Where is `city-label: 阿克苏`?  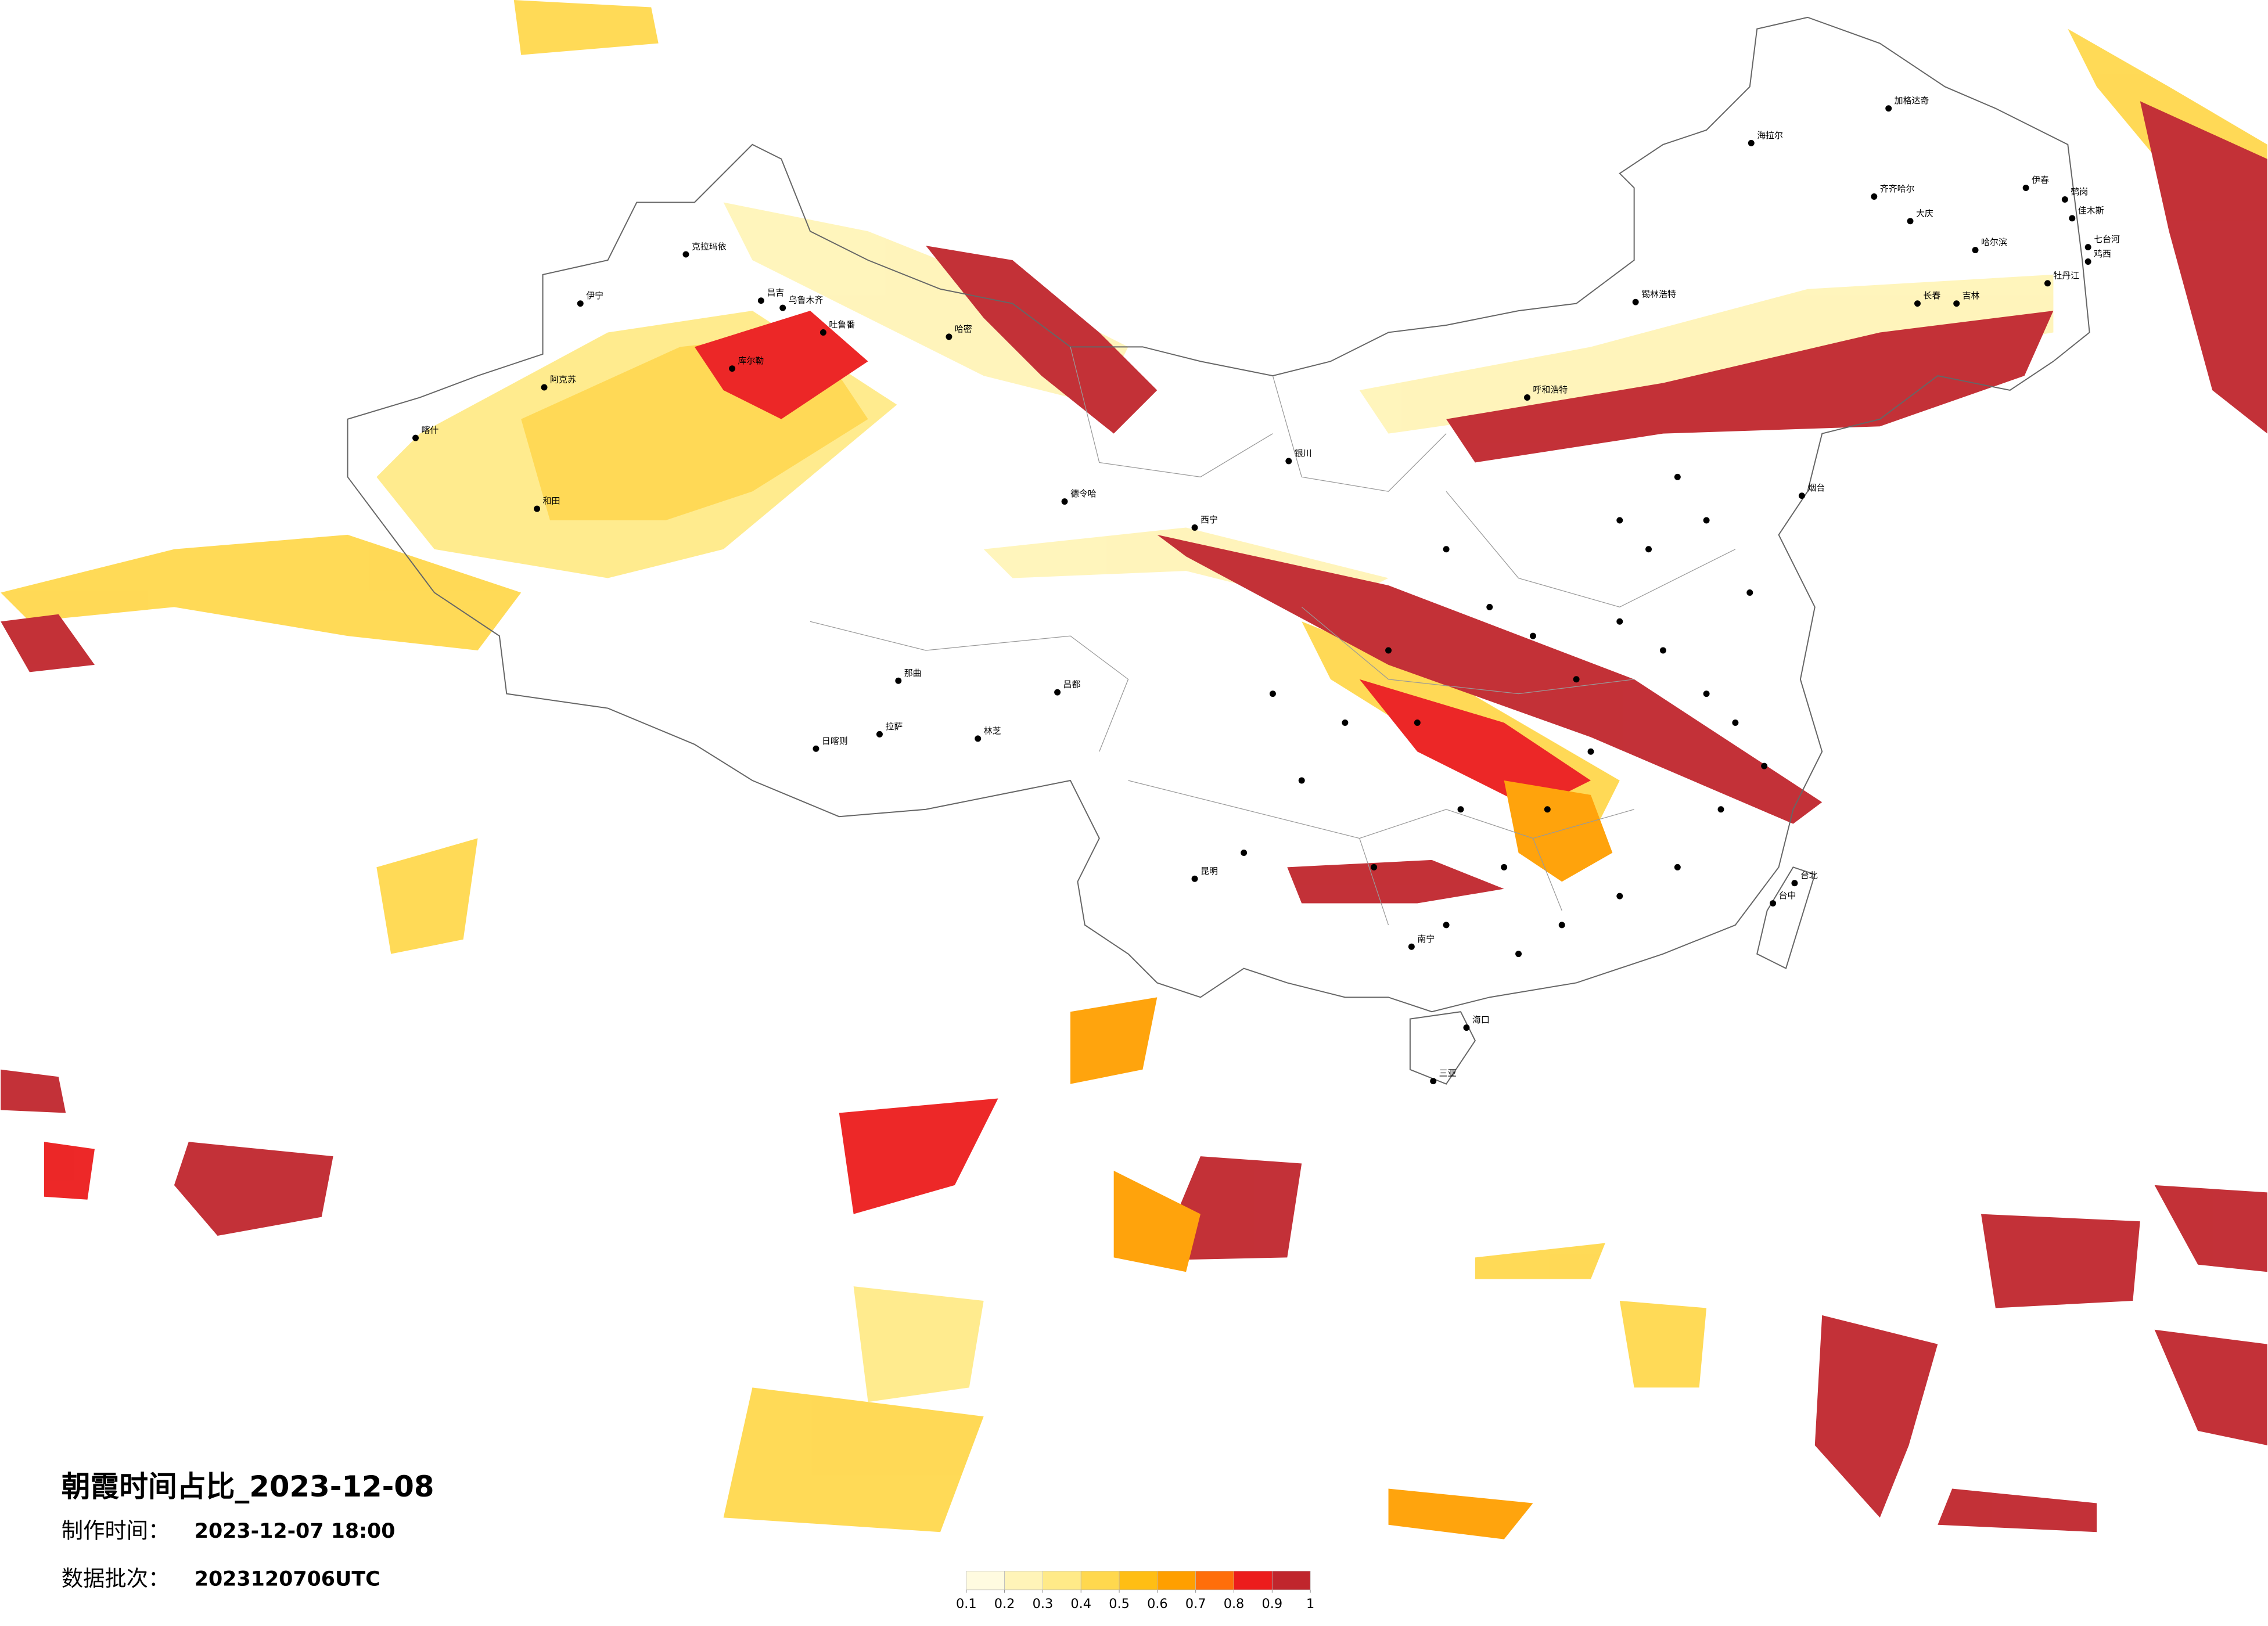
city-label: 阿克苏 is located at coordinates (563, 380).